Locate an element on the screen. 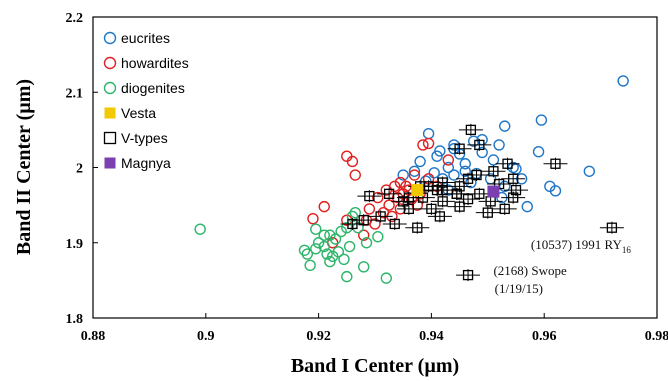 This screenshot has width=668, height=381. x-tick-label: 0.88 is located at coordinates (93, 336).